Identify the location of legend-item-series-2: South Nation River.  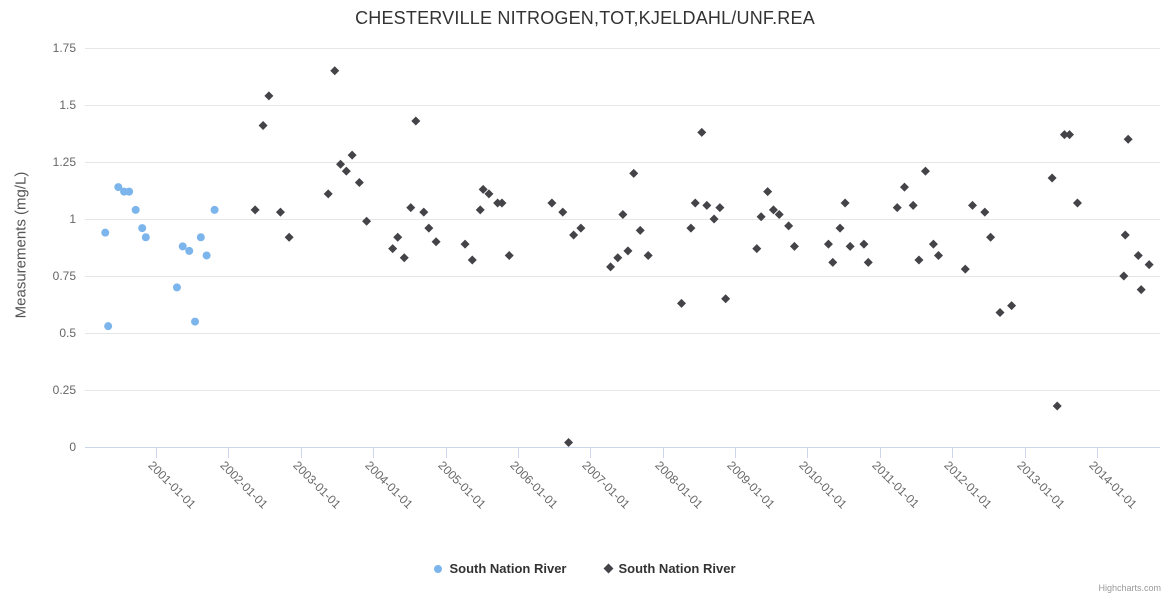
(669, 568).